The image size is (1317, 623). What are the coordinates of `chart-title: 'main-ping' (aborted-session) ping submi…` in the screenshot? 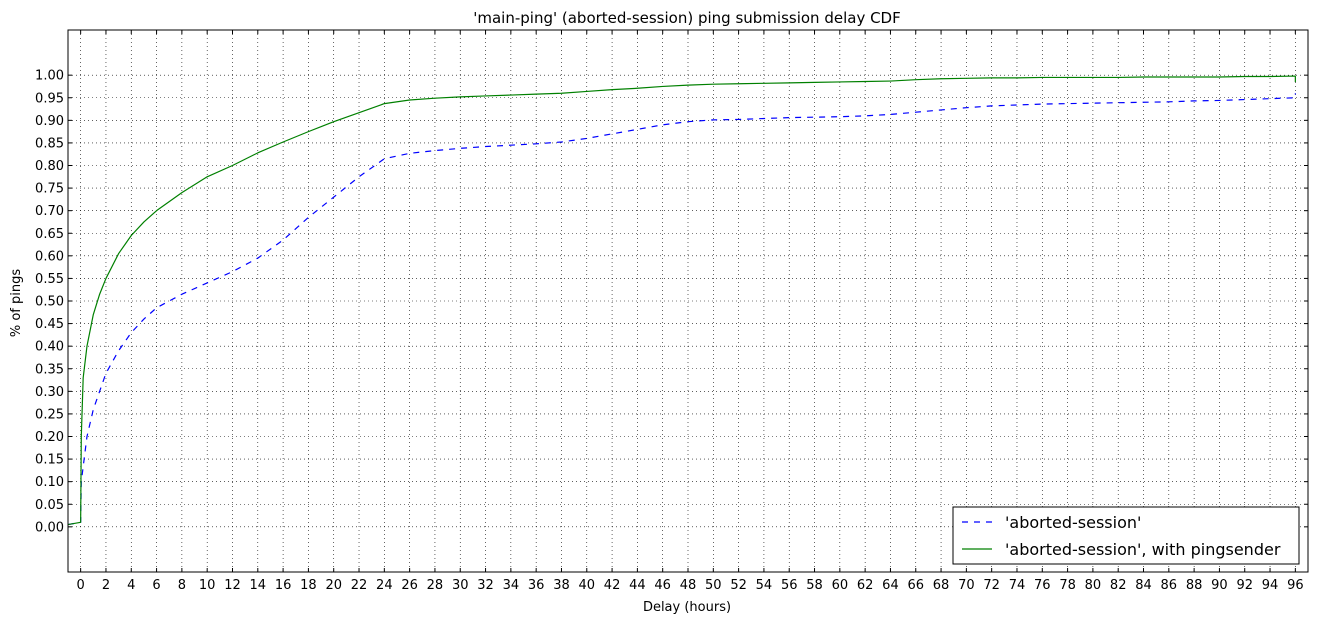 It's located at (687, 18).